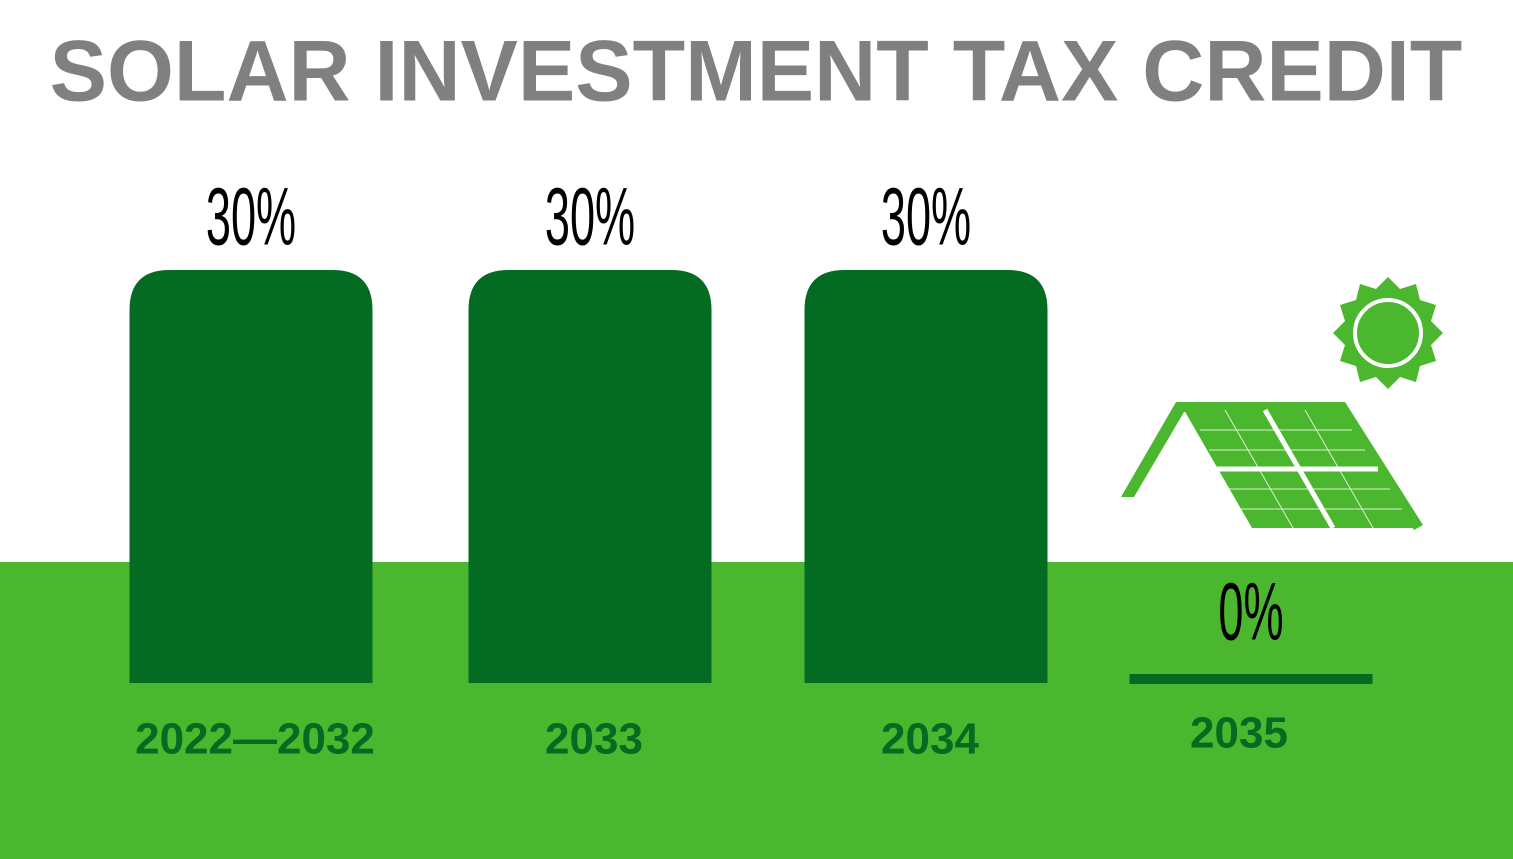 The image size is (1513, 859). I want to click on sun-icon, so click(1388, 333).